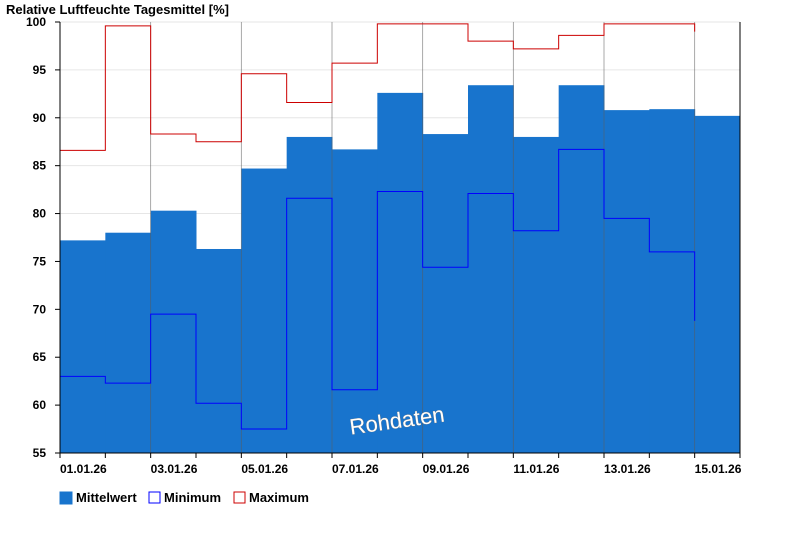  What do you see at coordinates (128, 342) in the screenshot?
I see `bar-mittelwert-02.01.26` at bounding box center [128, 342].